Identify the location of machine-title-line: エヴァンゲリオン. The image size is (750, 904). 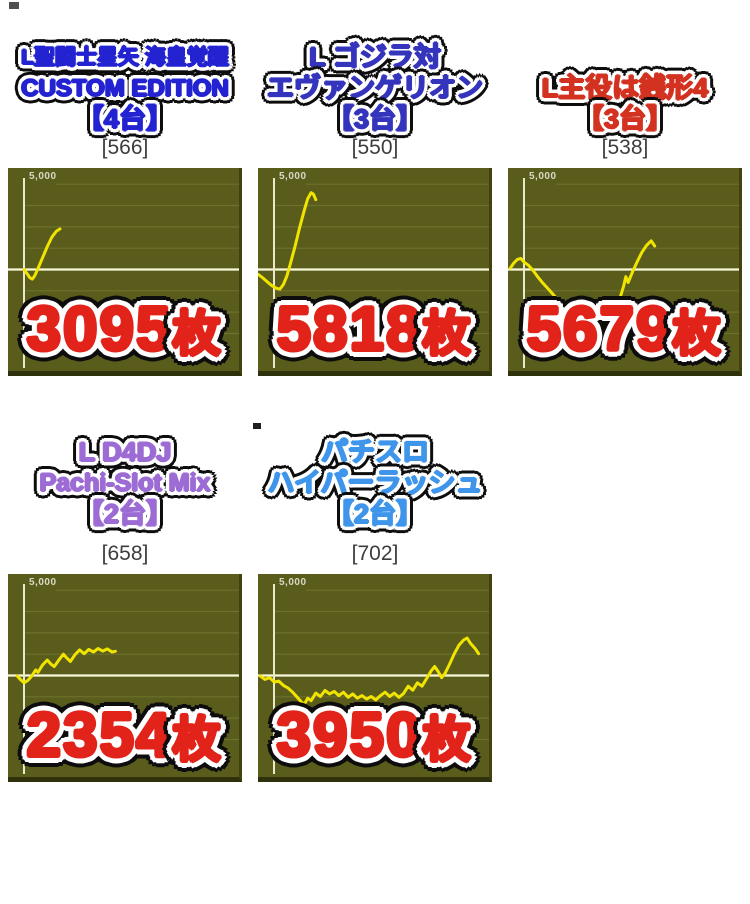
(375, 88).